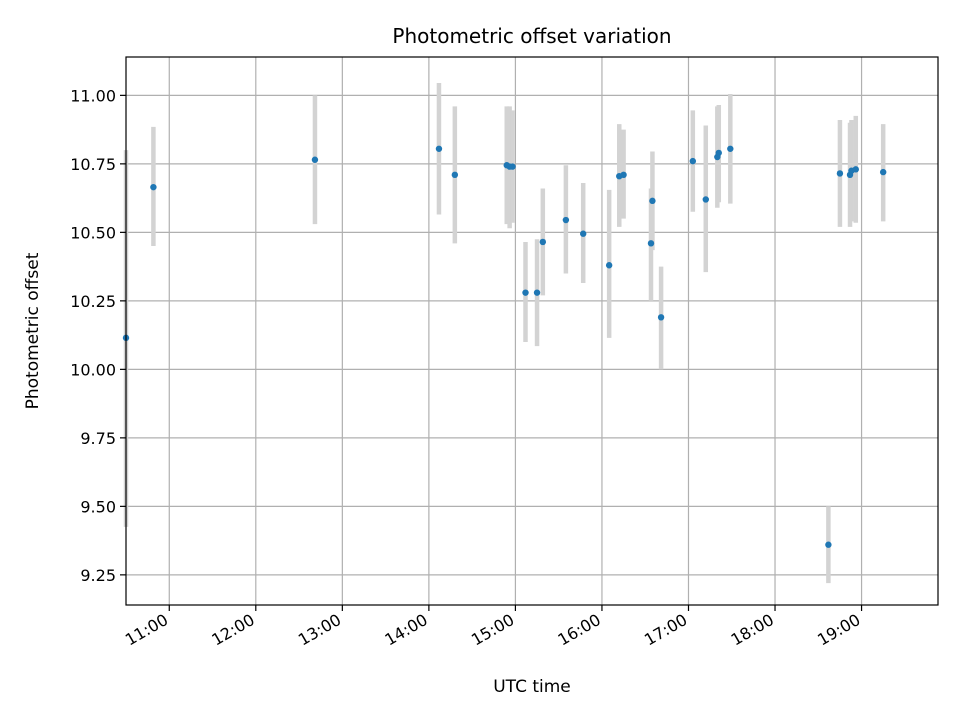 This screenshot has width=960, height=720. What do you see at coordinates (93, 301) in the screenshot?
I see `y-tick-label: 10.25` at bounding box center [93, 301].